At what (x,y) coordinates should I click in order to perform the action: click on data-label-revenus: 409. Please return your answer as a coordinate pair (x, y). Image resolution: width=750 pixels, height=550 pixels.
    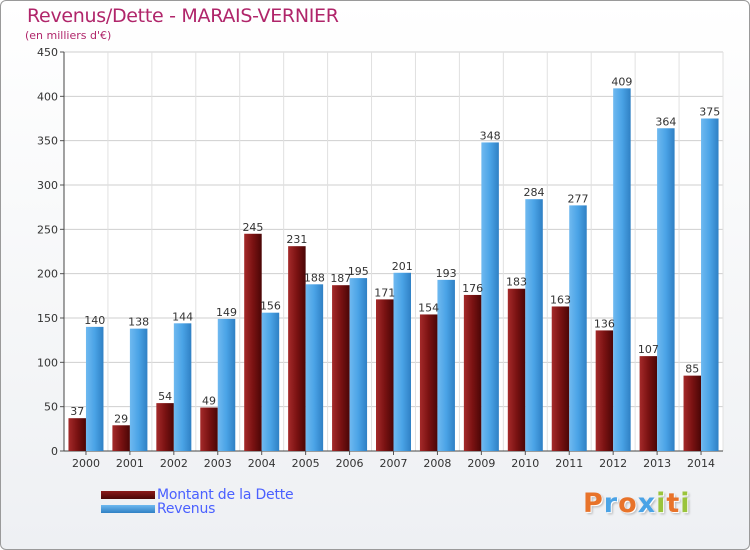
    Looking at the image, I should click on (621, 81).